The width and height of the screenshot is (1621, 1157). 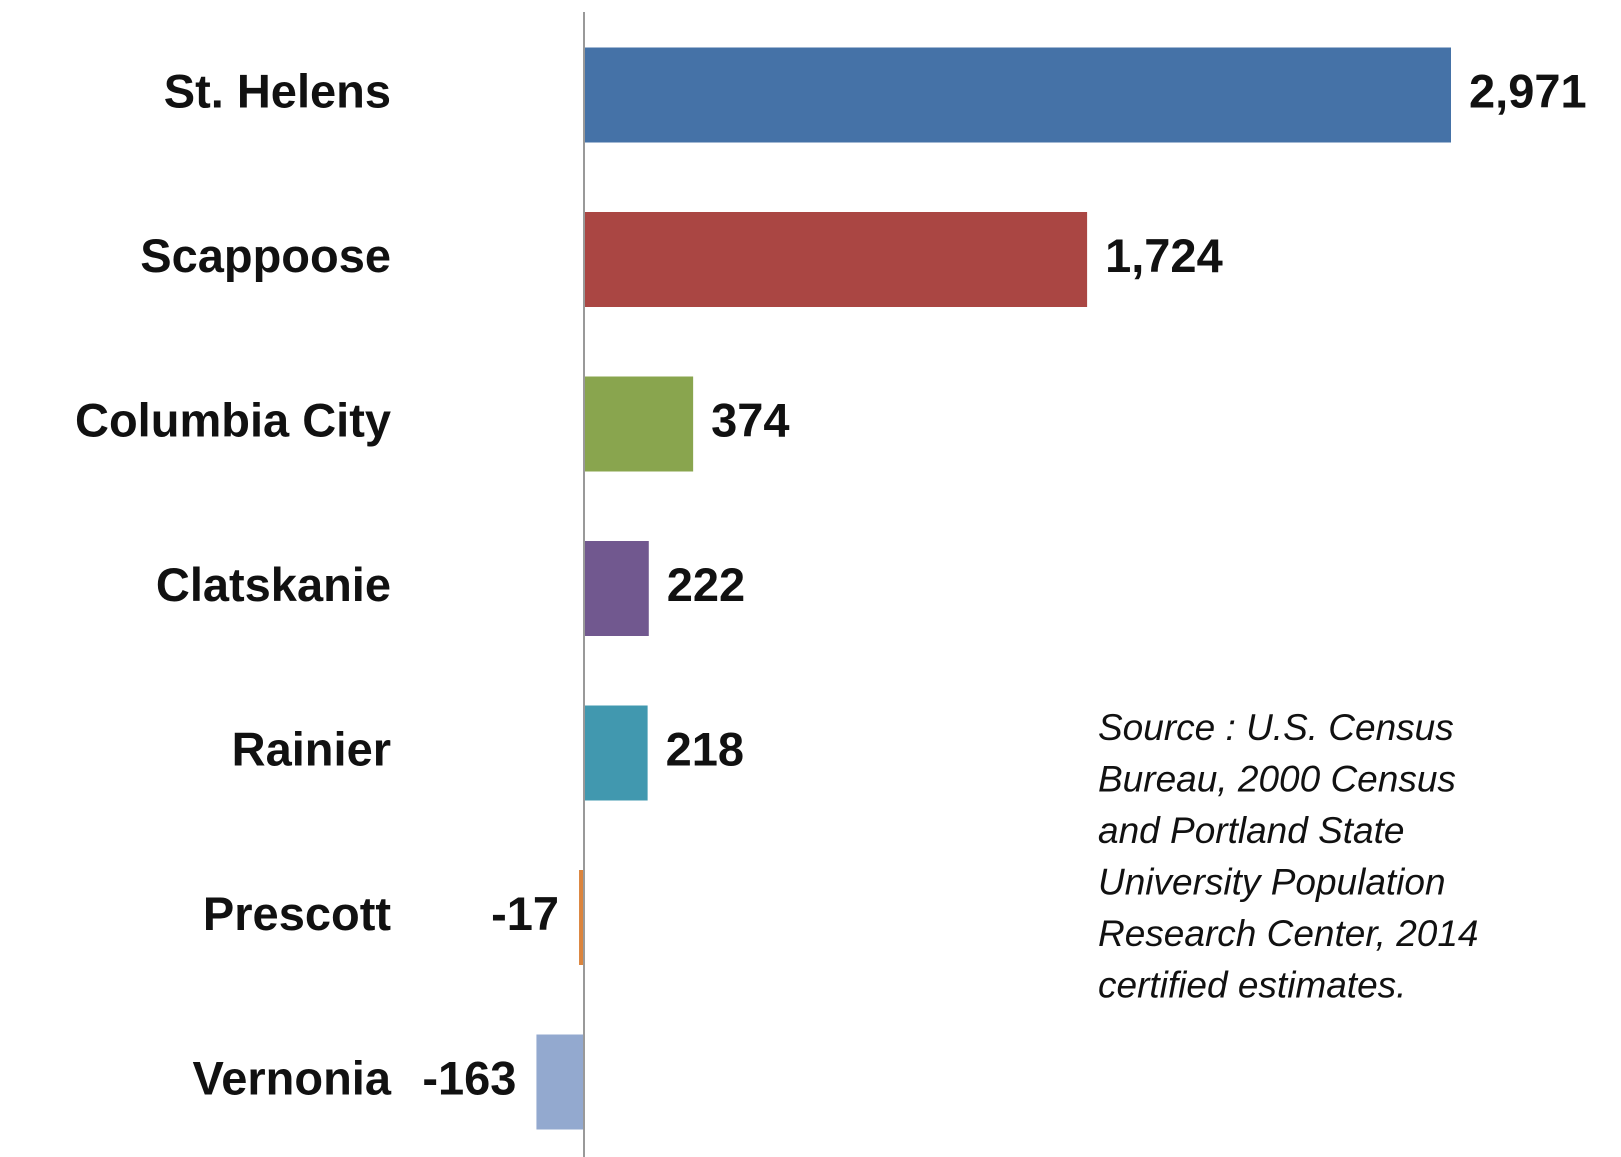 I want to click on value-label: -163, so click(x=469, y=1077).